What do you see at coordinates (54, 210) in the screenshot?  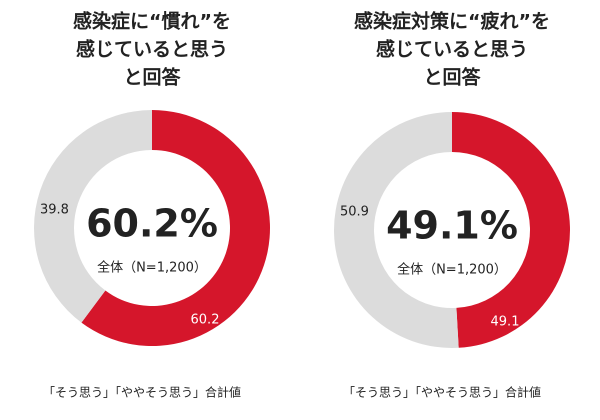 I see `slice-label: 39.8` at bounding box center [54, 210].